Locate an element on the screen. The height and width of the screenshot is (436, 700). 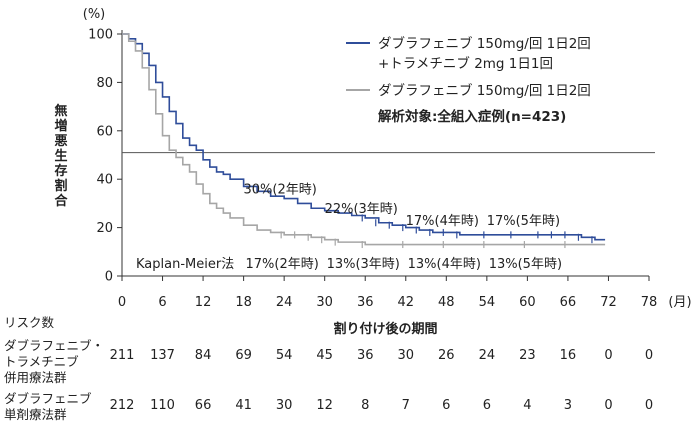
risk-row-name: トラメチニブ is located at coordinates (41, 361).